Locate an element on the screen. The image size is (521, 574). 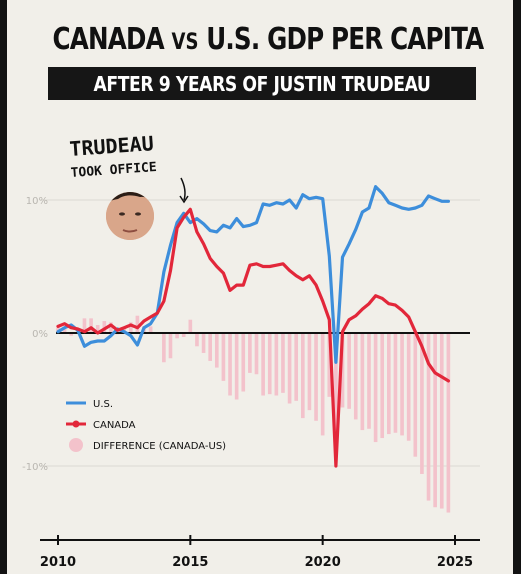
legend: U.S. CANADA DIFFERENCE (CANADA-US) is located at coordinates (146, 425).